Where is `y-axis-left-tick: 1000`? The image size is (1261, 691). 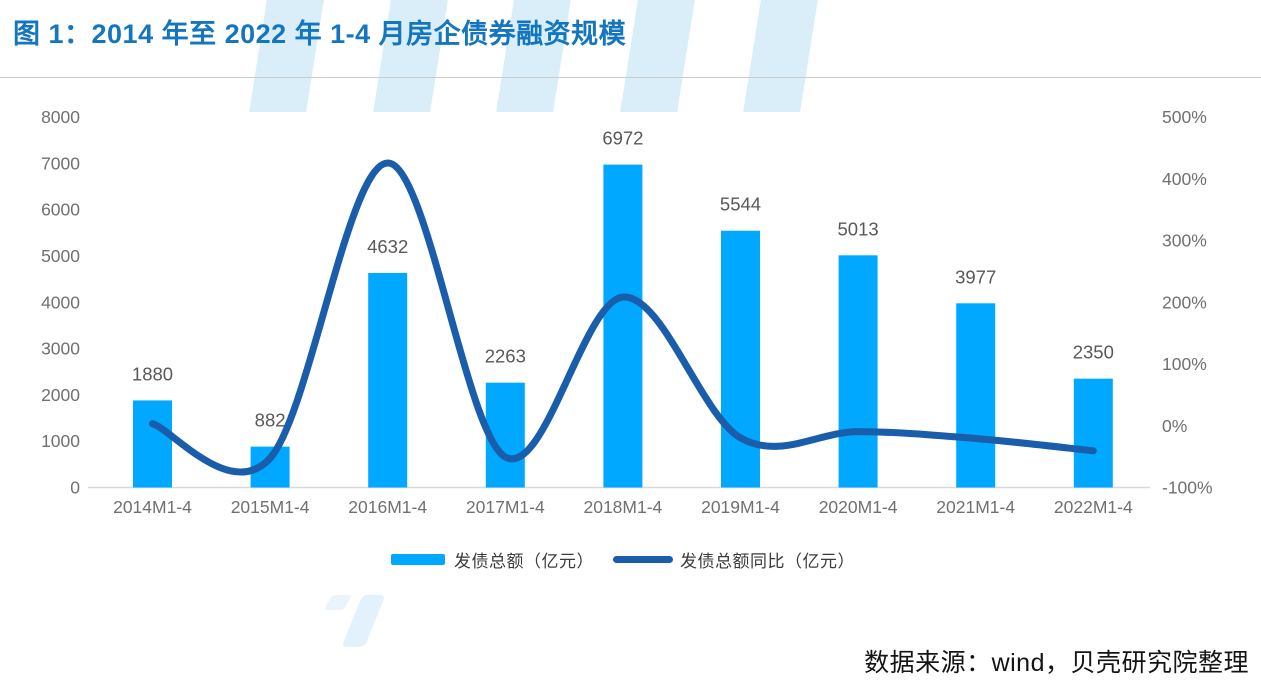 y-axis-left-tick: 1000 is located at coordinates (60, 441).